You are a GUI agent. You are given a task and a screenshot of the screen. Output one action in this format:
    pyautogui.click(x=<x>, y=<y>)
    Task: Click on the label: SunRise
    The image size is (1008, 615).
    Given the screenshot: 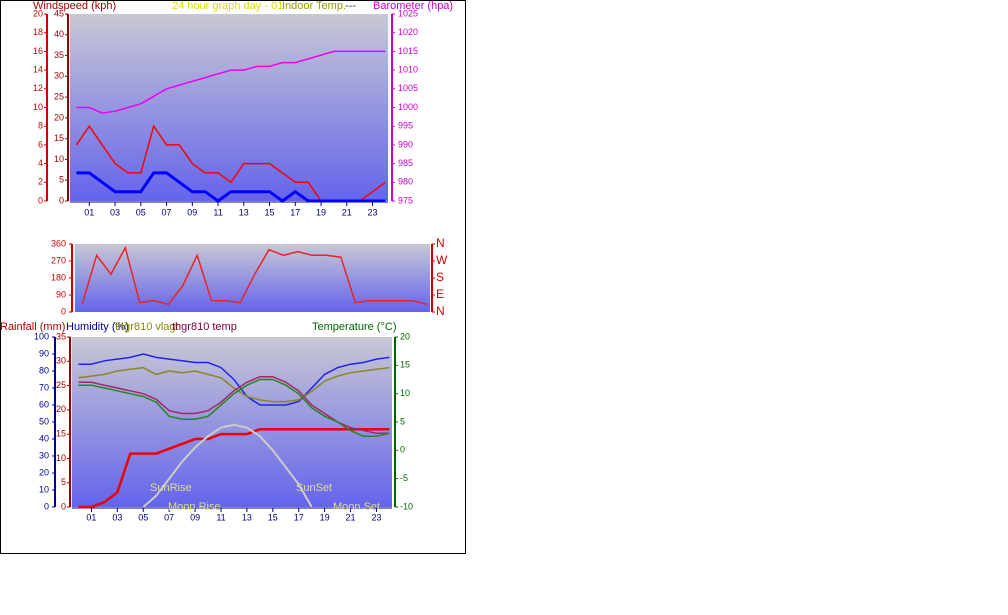 What is the action you would take?
    pyautogui.click(x=171, y=488)
    